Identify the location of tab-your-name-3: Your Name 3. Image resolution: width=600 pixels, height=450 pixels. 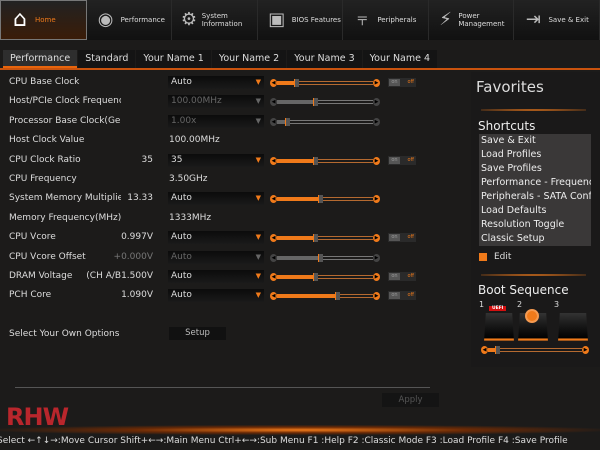
(324, 59).